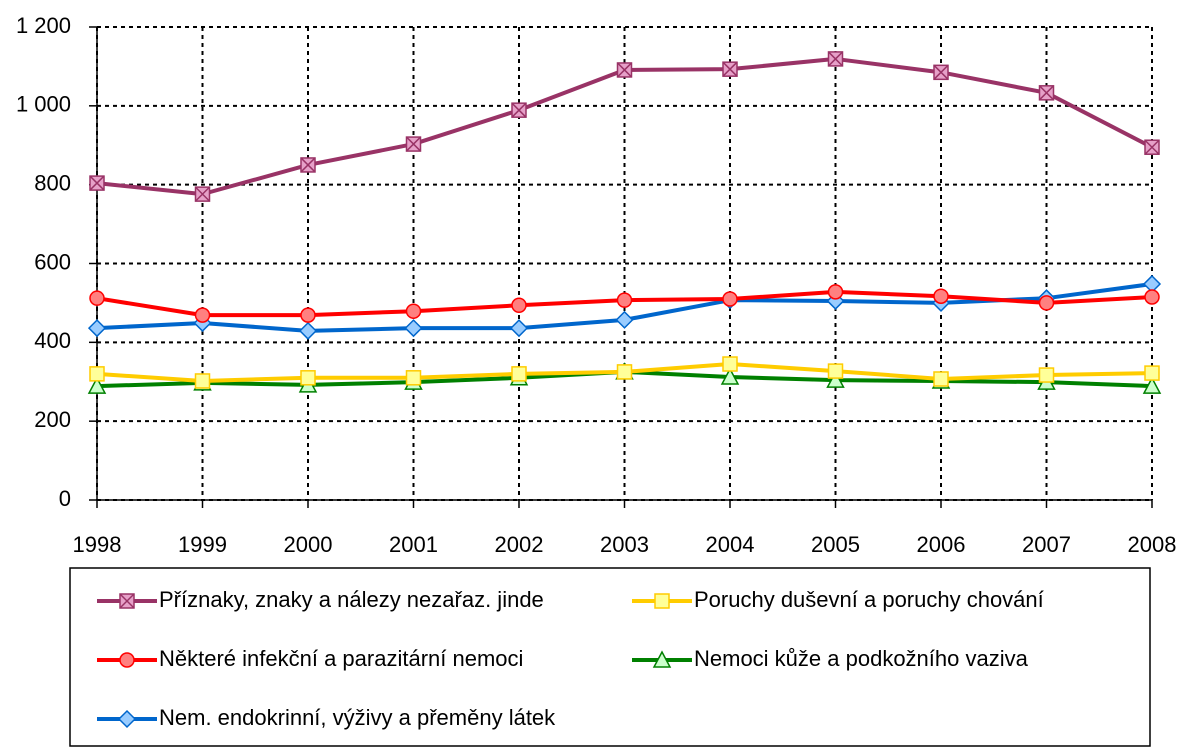  I want to click on x-tick-label: 2006, so click(941, 544).